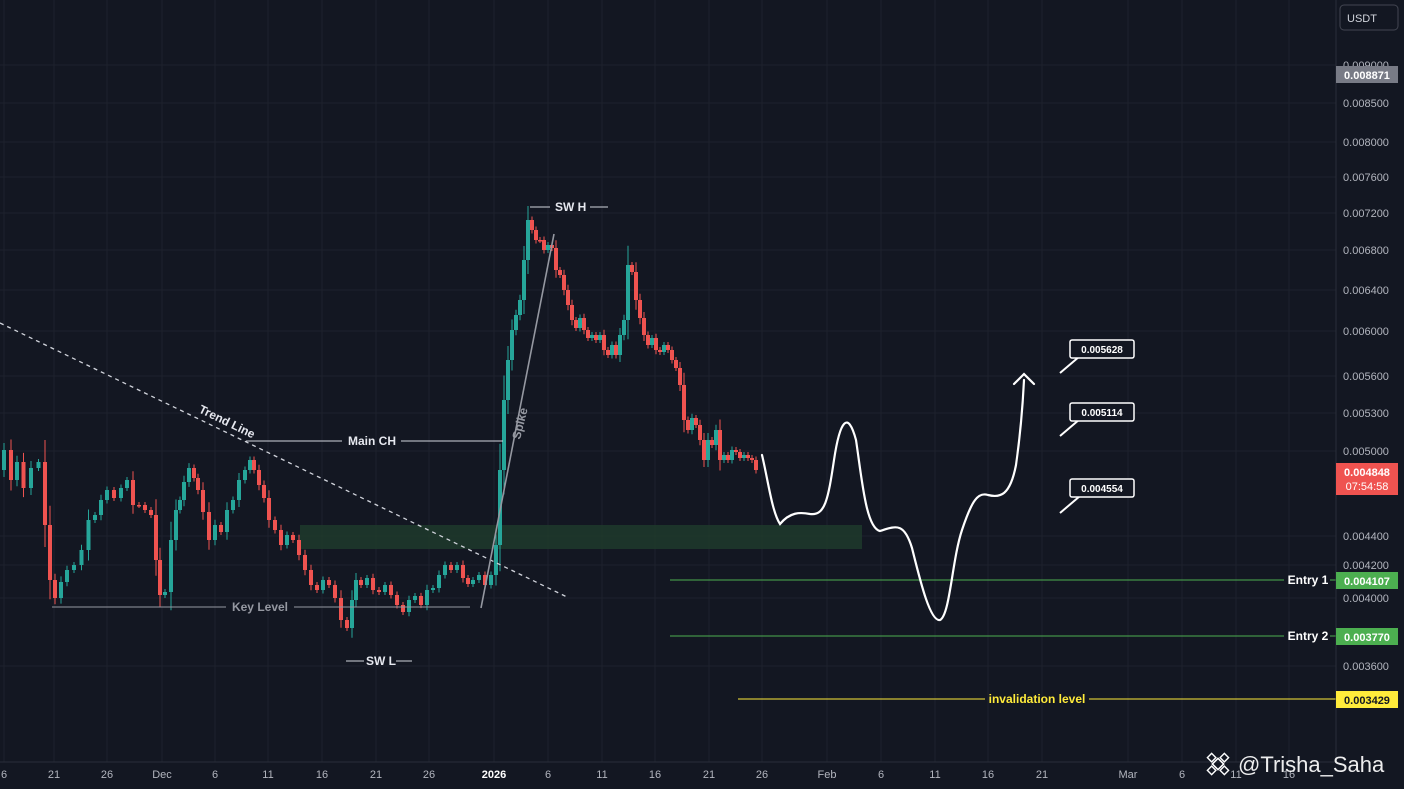  What do you see at coordinates (1128, 775) in the screenshot?
I see `time-tick-20: Mar` at bounding box center [1128, 775].